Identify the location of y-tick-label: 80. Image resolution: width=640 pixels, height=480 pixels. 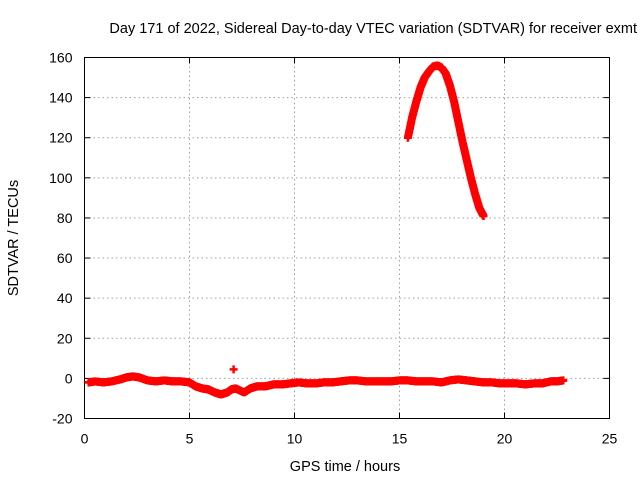
(65, 218).